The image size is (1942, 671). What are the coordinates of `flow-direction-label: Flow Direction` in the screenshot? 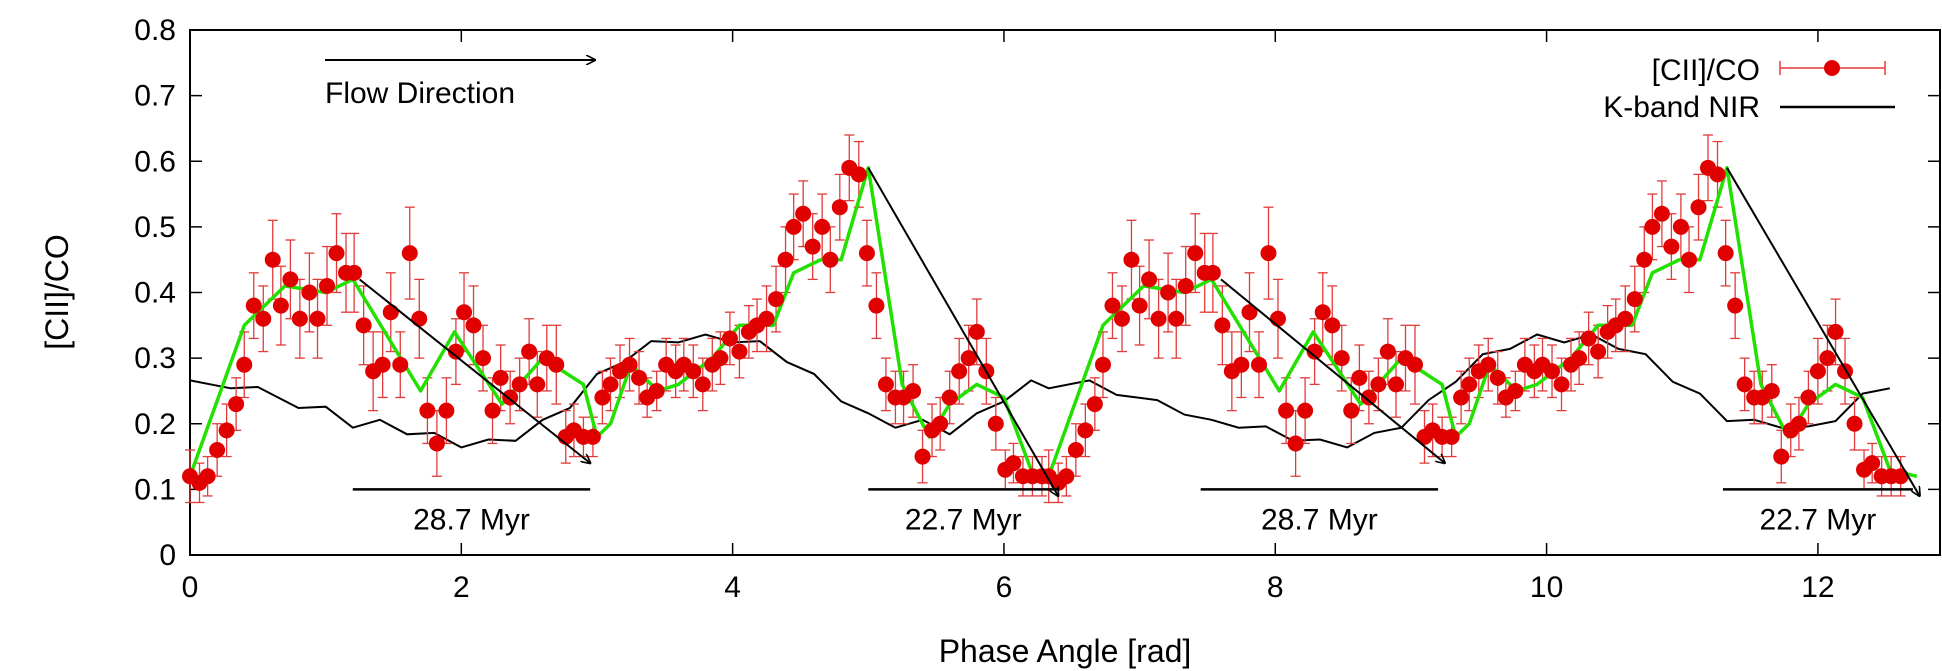 It's located at (420, 93).